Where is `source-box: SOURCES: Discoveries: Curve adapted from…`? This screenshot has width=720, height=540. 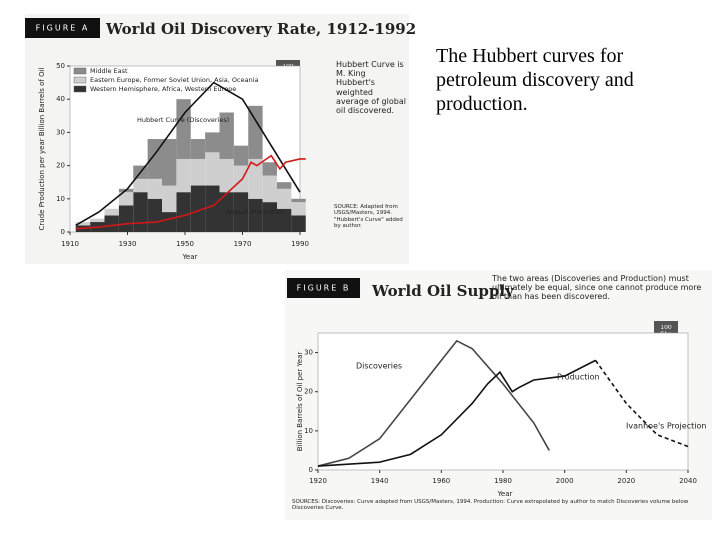 source-box: SOURCES: Discoveries: Curve adapted from… is located at coordinates (490, 505).